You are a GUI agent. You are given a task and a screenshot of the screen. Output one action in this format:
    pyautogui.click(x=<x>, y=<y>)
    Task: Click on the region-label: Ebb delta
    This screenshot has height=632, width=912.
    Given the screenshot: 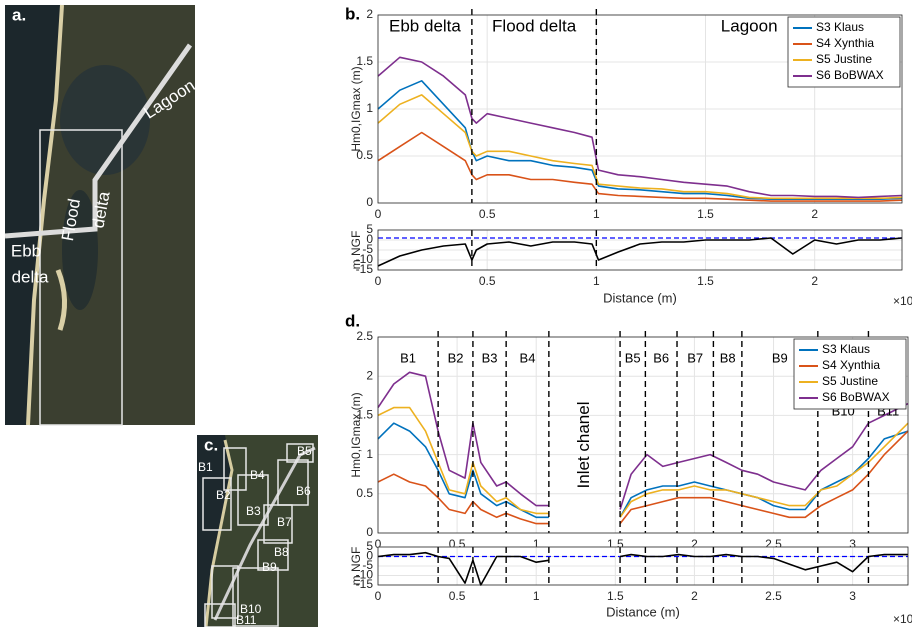 What is the action you would take?
    pyautogui.click(x=425, y=25)
    